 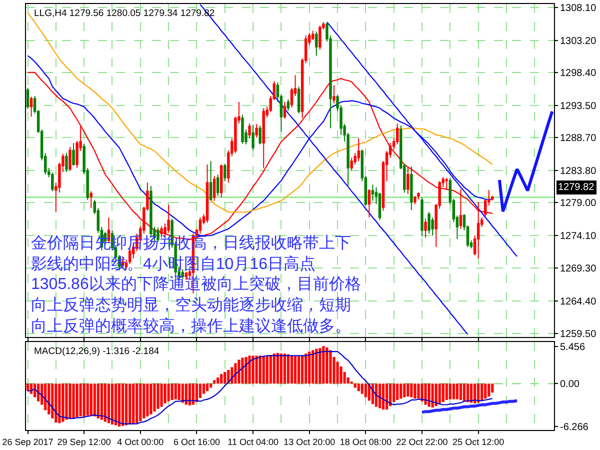 I want to click on x-tick-label: 29 Sep 12:00, so click(x=84, y=441).